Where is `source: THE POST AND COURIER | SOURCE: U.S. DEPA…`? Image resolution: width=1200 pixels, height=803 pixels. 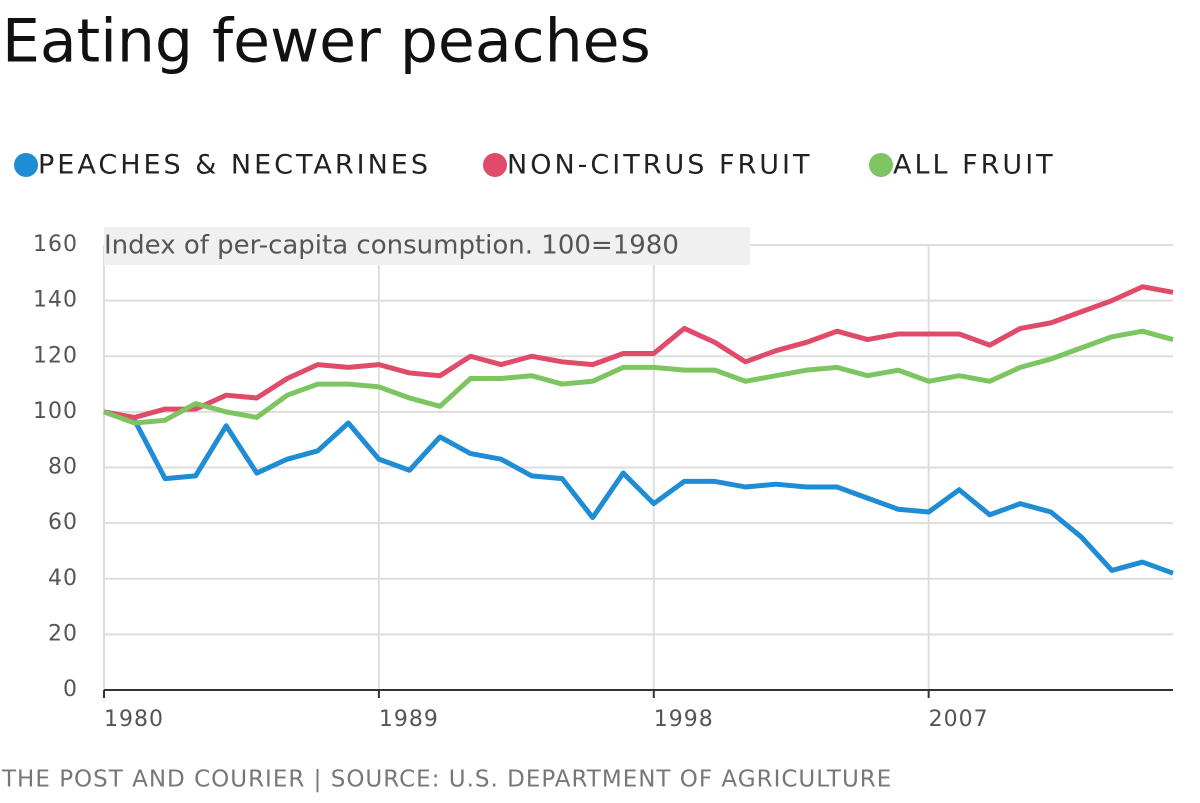 source: THE POST AND COURIER | SOURCE: U.S. DEPA… is located at coordinates (446, 780).